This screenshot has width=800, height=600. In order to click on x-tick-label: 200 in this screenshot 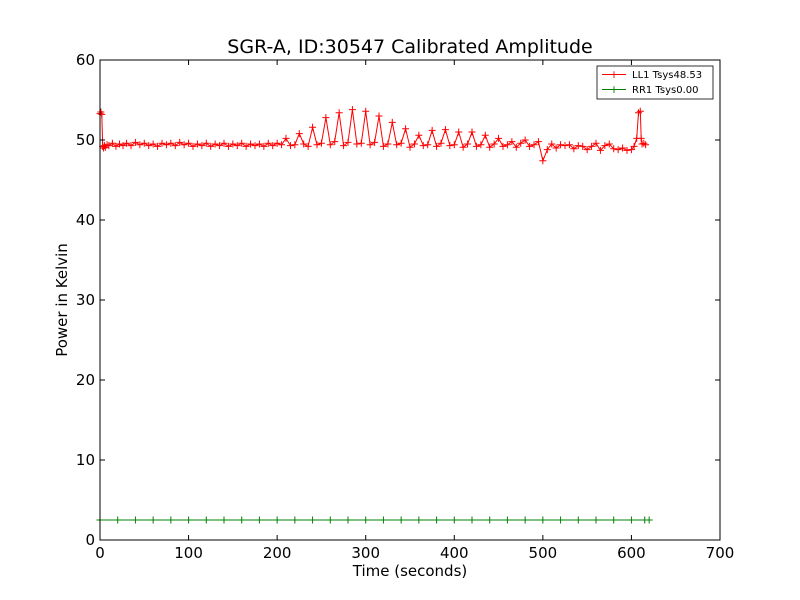, I will do `click(277, 553)`.